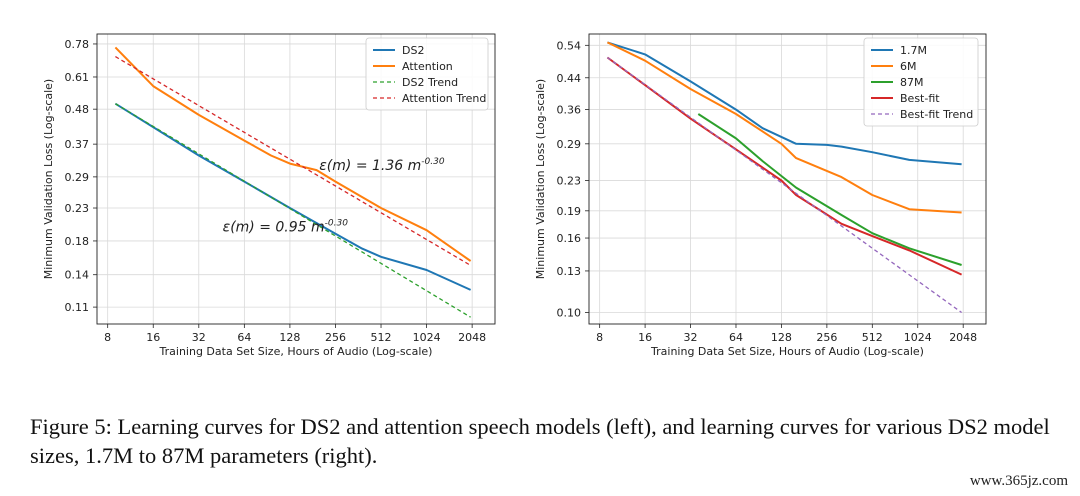  Describe the element at coordinates (1018, 481) in the screenshot. I see `watermark: www.365jz.com` at that location.